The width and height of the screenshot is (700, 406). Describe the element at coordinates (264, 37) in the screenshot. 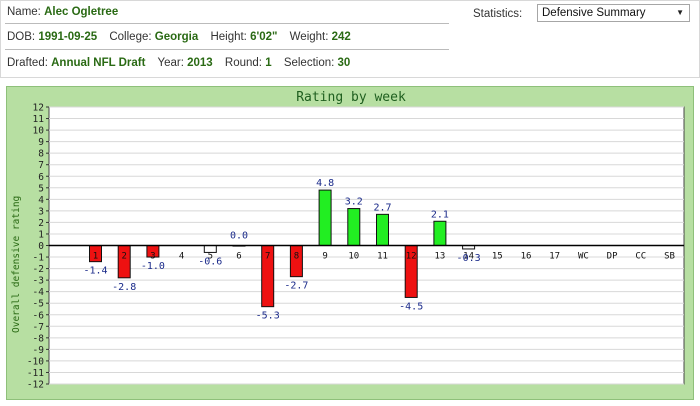

I see `height-value: 6'02"` at that location.